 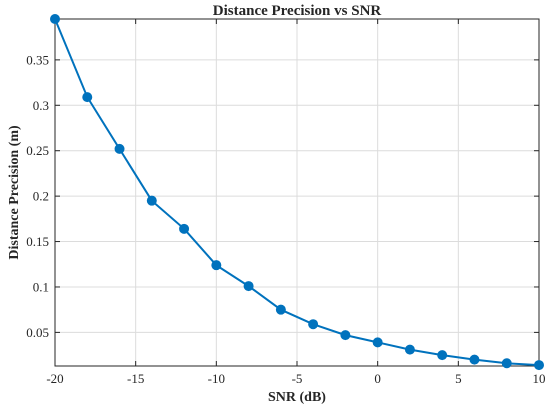 What do you see at coordinates (54, 378) in the screenshot?
I see `x-tick-label: -20` at bounding box center [54, 378].